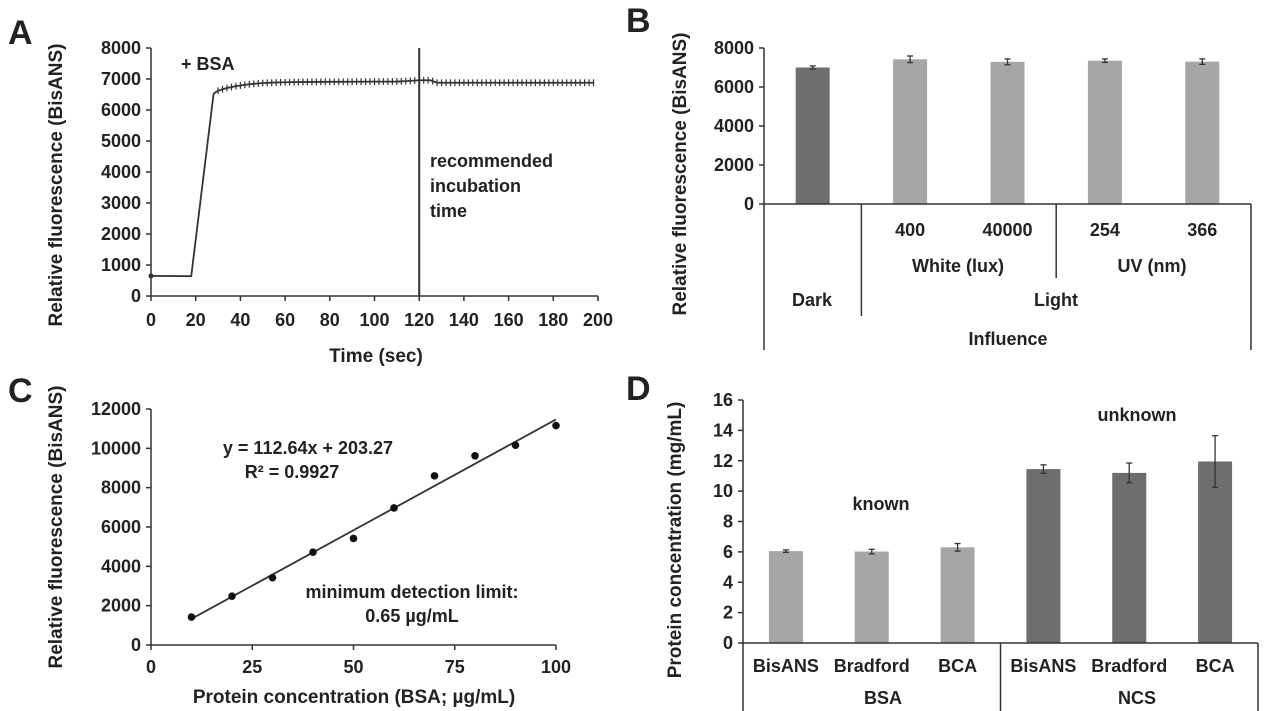 This screenshot has height=711, width=1286. What do you see at coordinates (1137, 415) in the screenshot?
I see `panel-d-unknown-note: unknown` at bounding box center [1137, 415].